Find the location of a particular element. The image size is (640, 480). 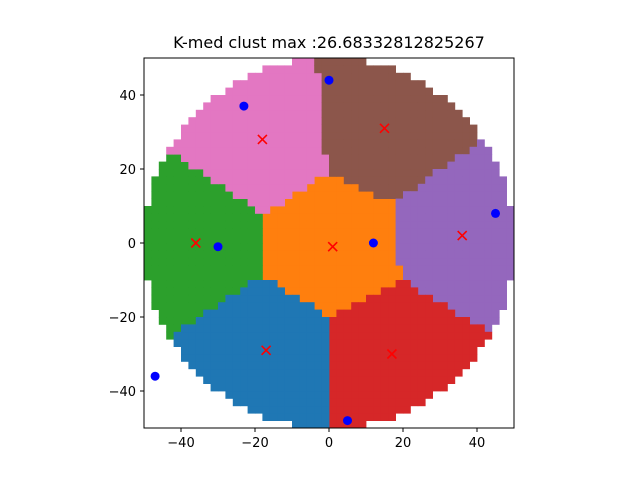

y-tick-label: 40 is located at coordinates (127, 96).